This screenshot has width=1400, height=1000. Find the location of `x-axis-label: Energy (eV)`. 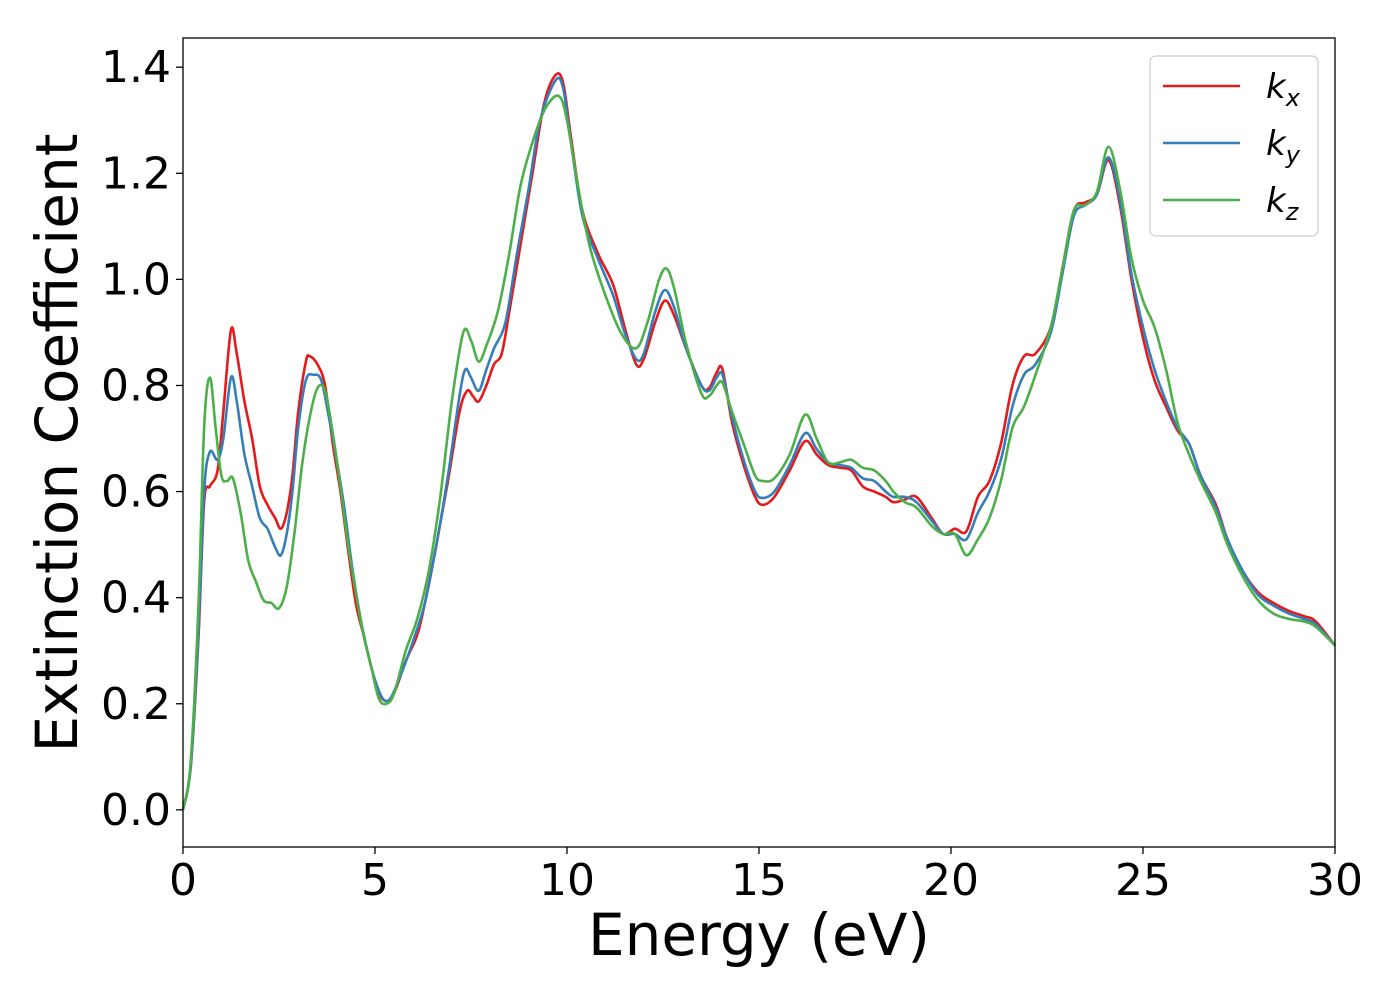

x-axis-label: Energy (eV) is located at coordinates (759, 935).